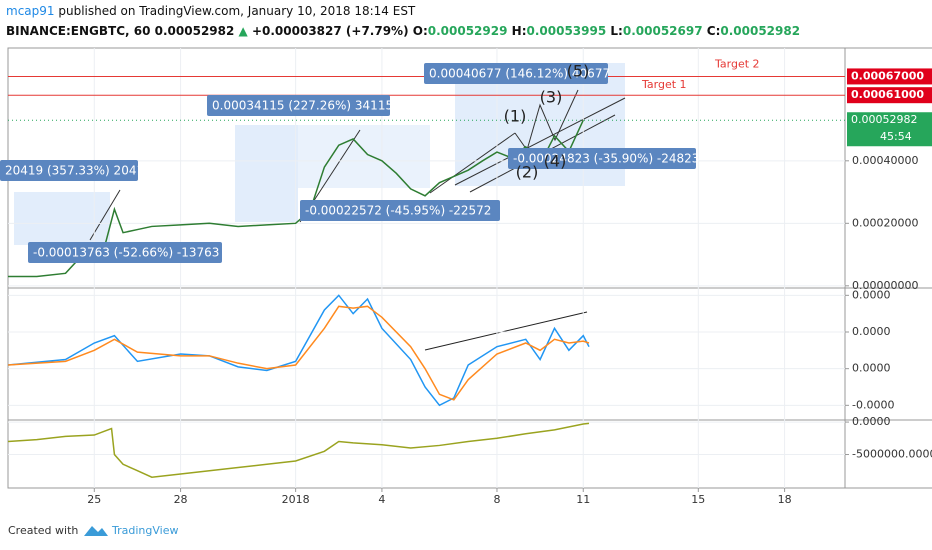  Describe the element at coordinates (551, 97) in the screenshot. I see `wave-label: (3)` at that location.